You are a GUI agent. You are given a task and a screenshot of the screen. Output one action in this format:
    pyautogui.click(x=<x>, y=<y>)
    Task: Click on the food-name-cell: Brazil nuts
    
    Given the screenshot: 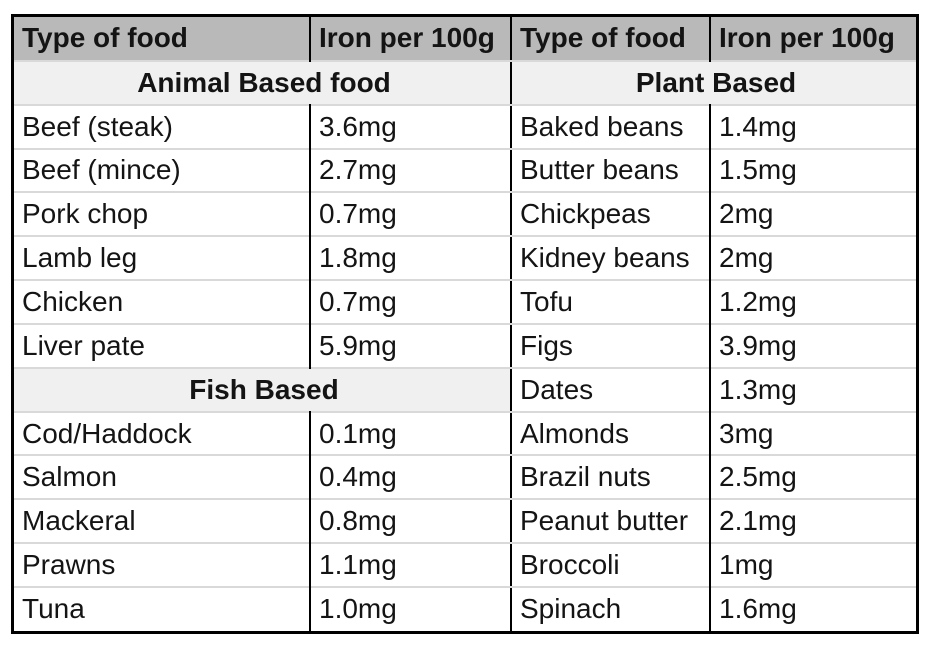 What is the action you would take?
    pyautogui.click(x=611, y=477)
    